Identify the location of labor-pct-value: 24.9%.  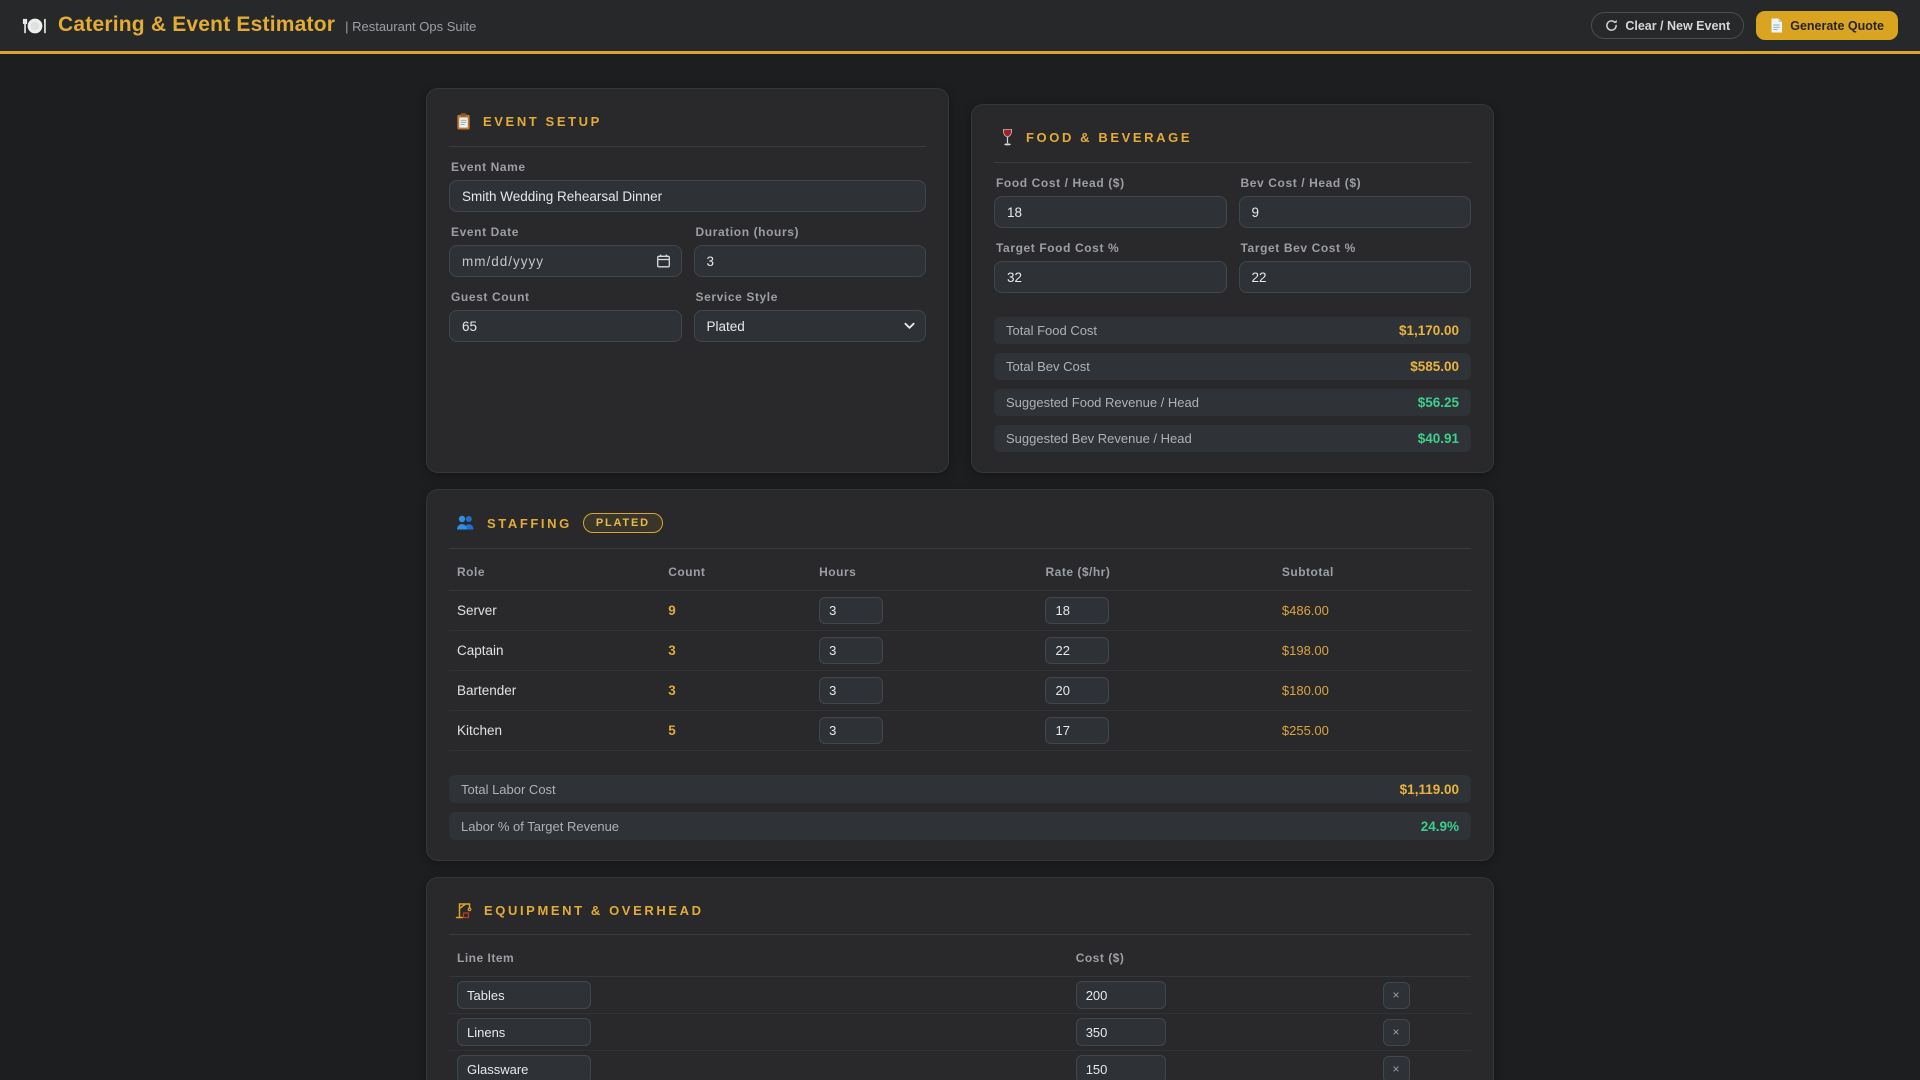
(1439, 826).